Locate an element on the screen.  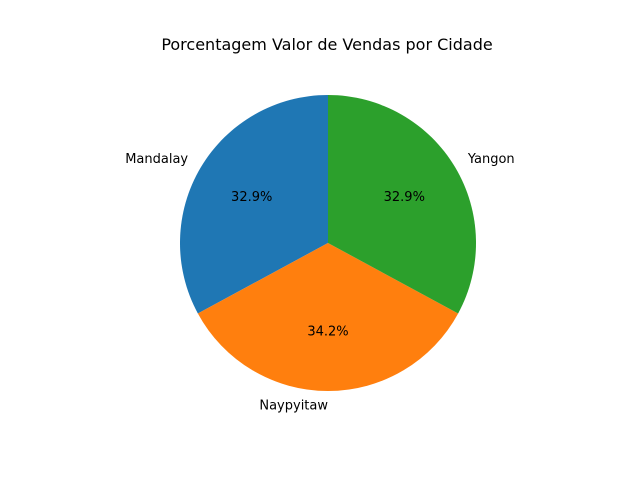
pie-slice-mandalay is located at coordinates (254, 204).